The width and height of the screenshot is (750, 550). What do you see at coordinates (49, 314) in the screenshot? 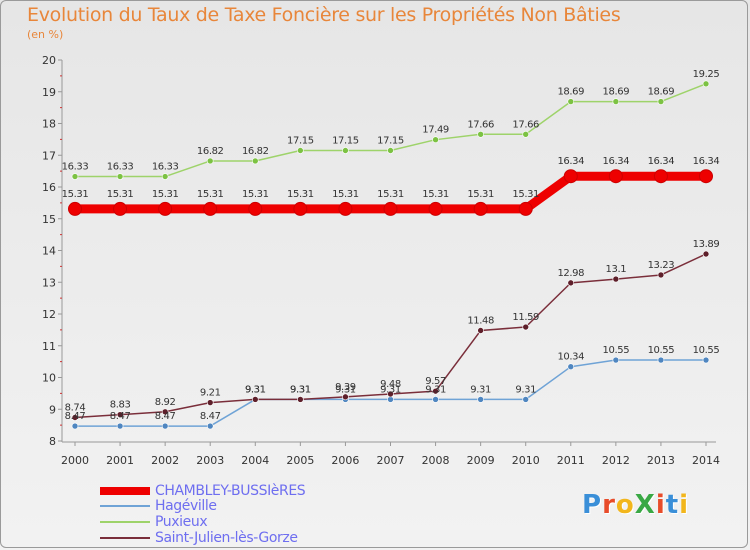
I see `y-tick-label: 12` at bounding box center [49, 314].